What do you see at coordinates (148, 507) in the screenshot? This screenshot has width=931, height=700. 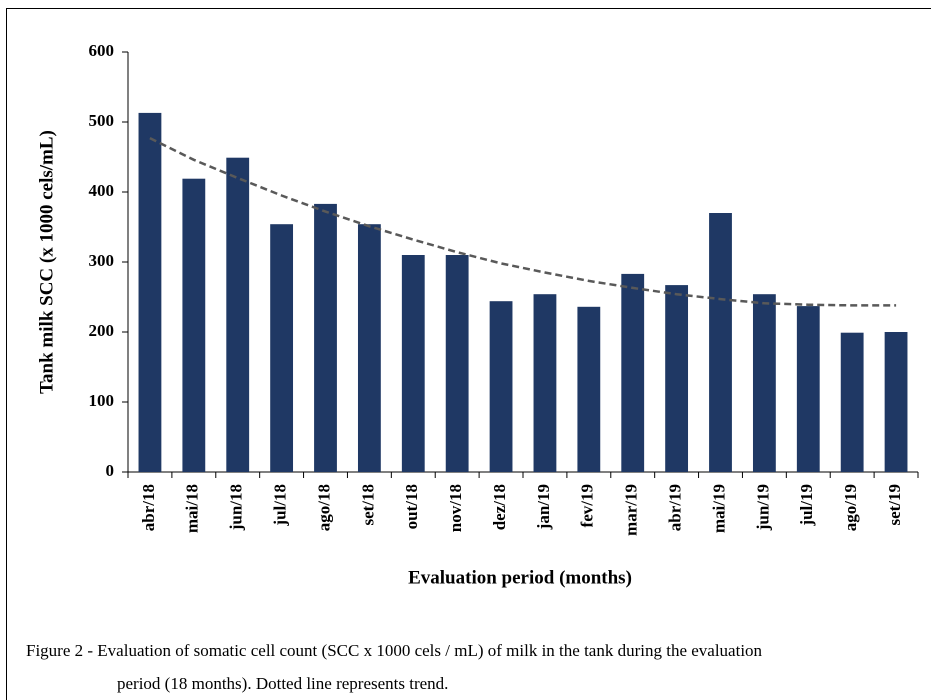 I see `x-tick-label: abr/18` at bounding box center [148, 507].